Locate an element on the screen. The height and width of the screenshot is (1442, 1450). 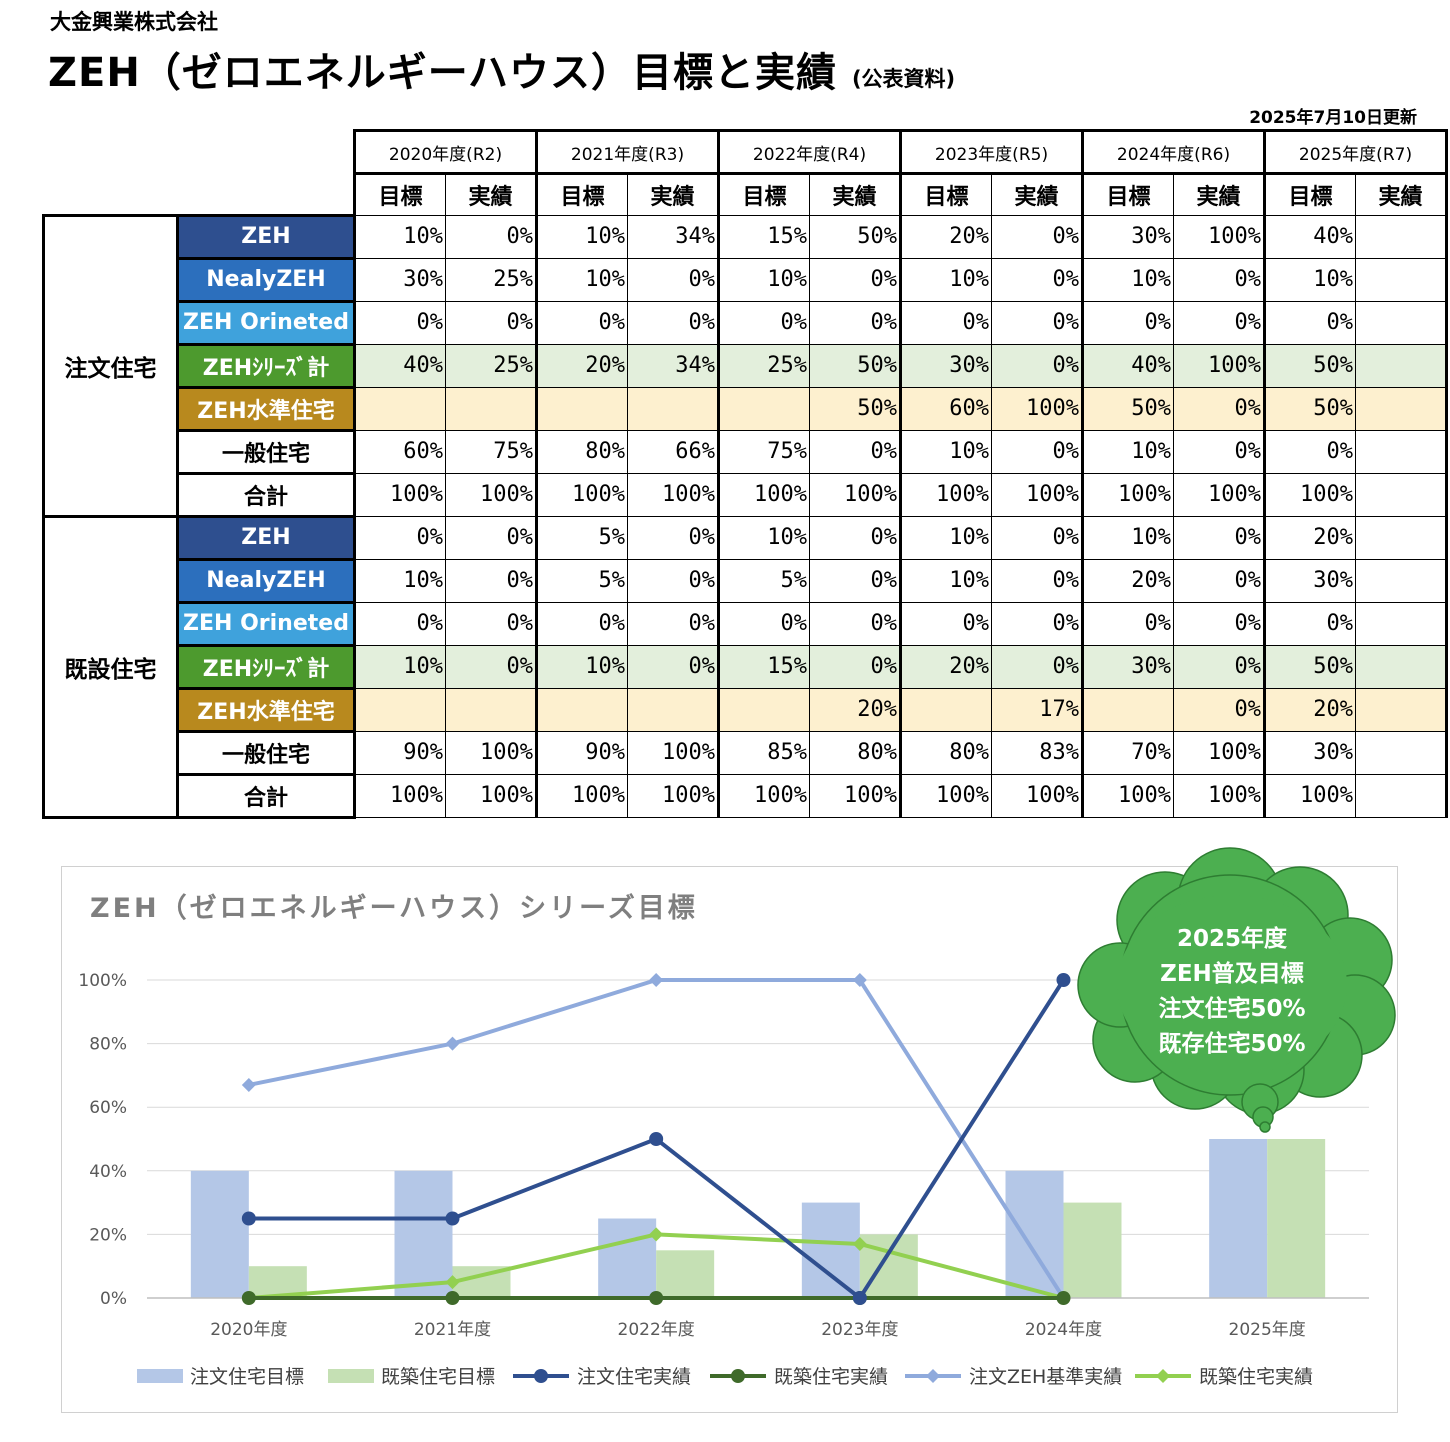
row-label: 合計 is located at coordinates (266, 494).